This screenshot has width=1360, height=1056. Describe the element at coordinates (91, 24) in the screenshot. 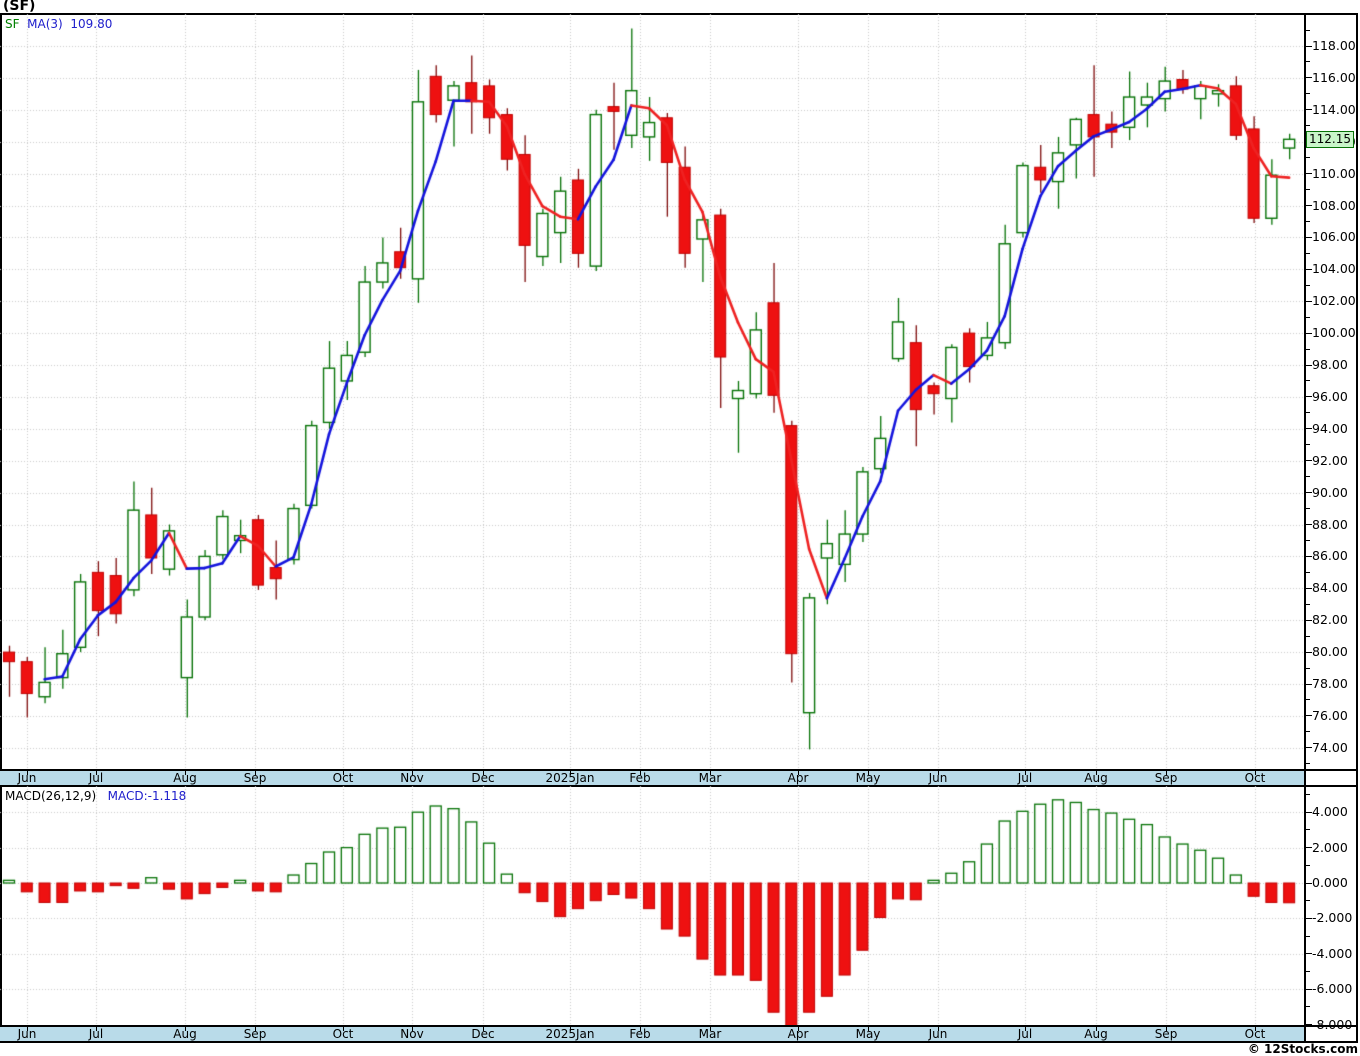

I see `ma-value: 109.80` at that location.